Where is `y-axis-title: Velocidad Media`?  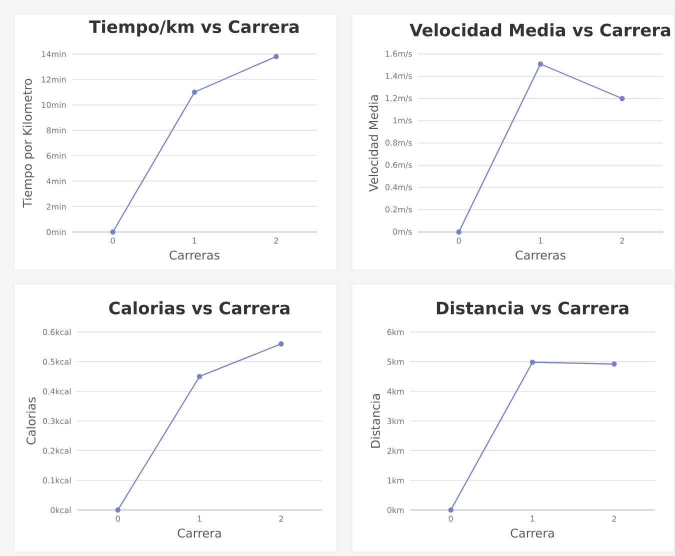
y-axis-title: Velocidad Media is located at coordinates (373, 143).